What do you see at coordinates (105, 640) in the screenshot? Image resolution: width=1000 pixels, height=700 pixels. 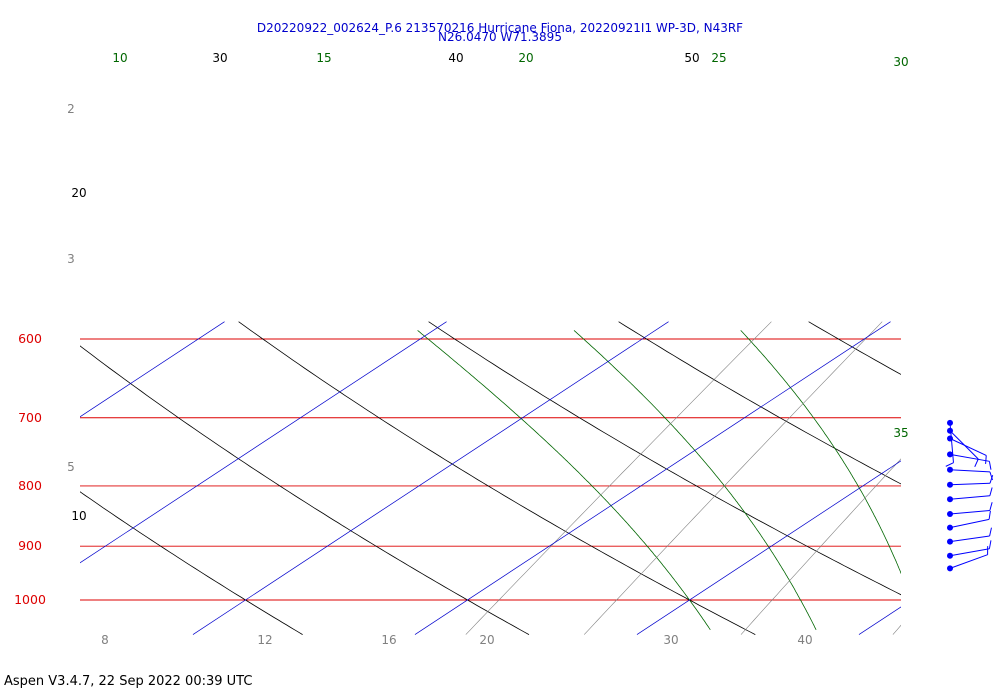 I see `mixing-ratio-label: 8` at bounding box center [105, 640].